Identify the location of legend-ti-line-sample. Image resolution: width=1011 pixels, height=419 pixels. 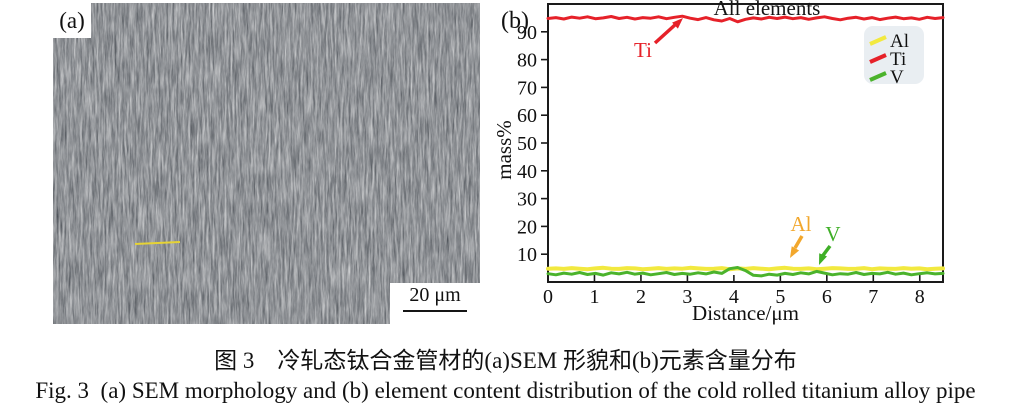
(878, 58).